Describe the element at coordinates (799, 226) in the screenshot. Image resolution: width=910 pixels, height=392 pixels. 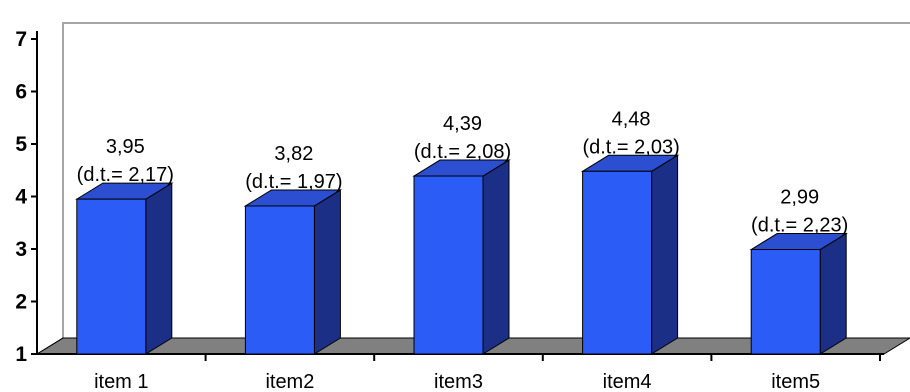
I see `data-sd-label: (d.t.= 2,23)` at that location.